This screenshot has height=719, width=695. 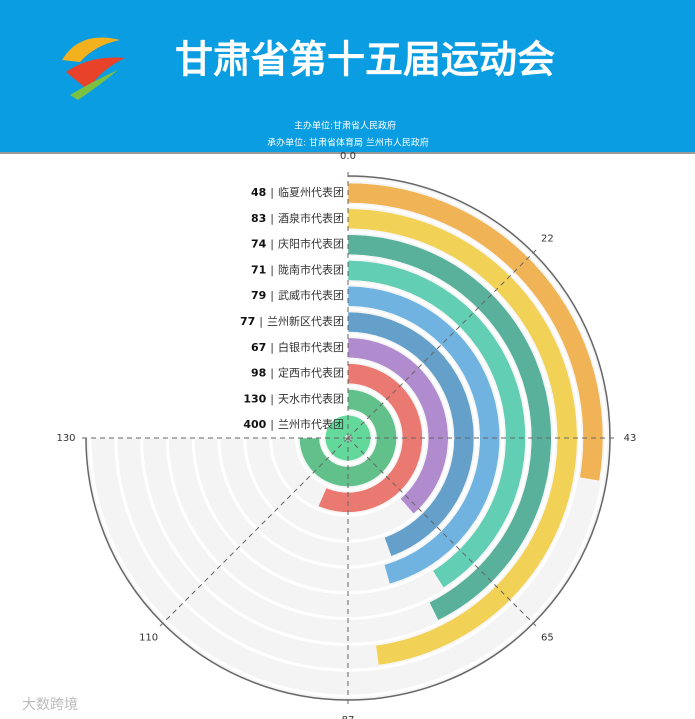 I want to click on watermark: 大数跨境, so click(x=50, y=705).